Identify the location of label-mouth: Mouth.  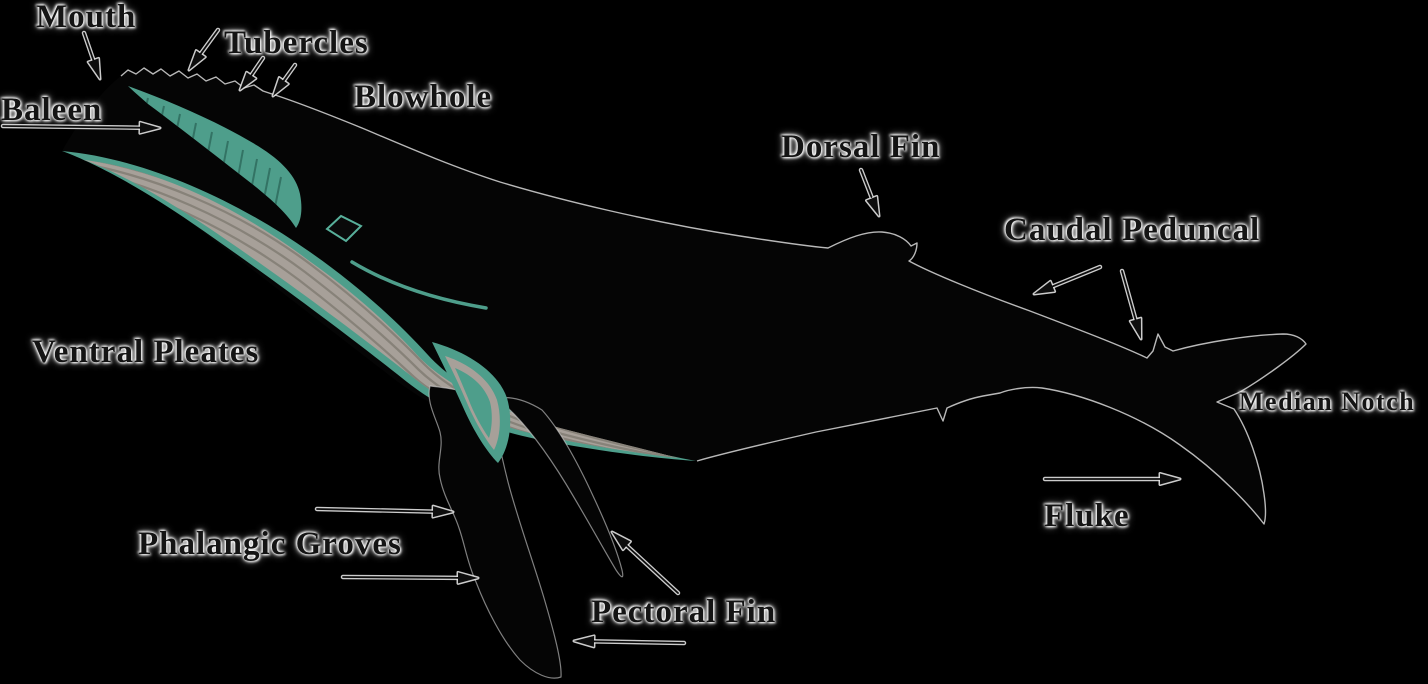
(86, 17).